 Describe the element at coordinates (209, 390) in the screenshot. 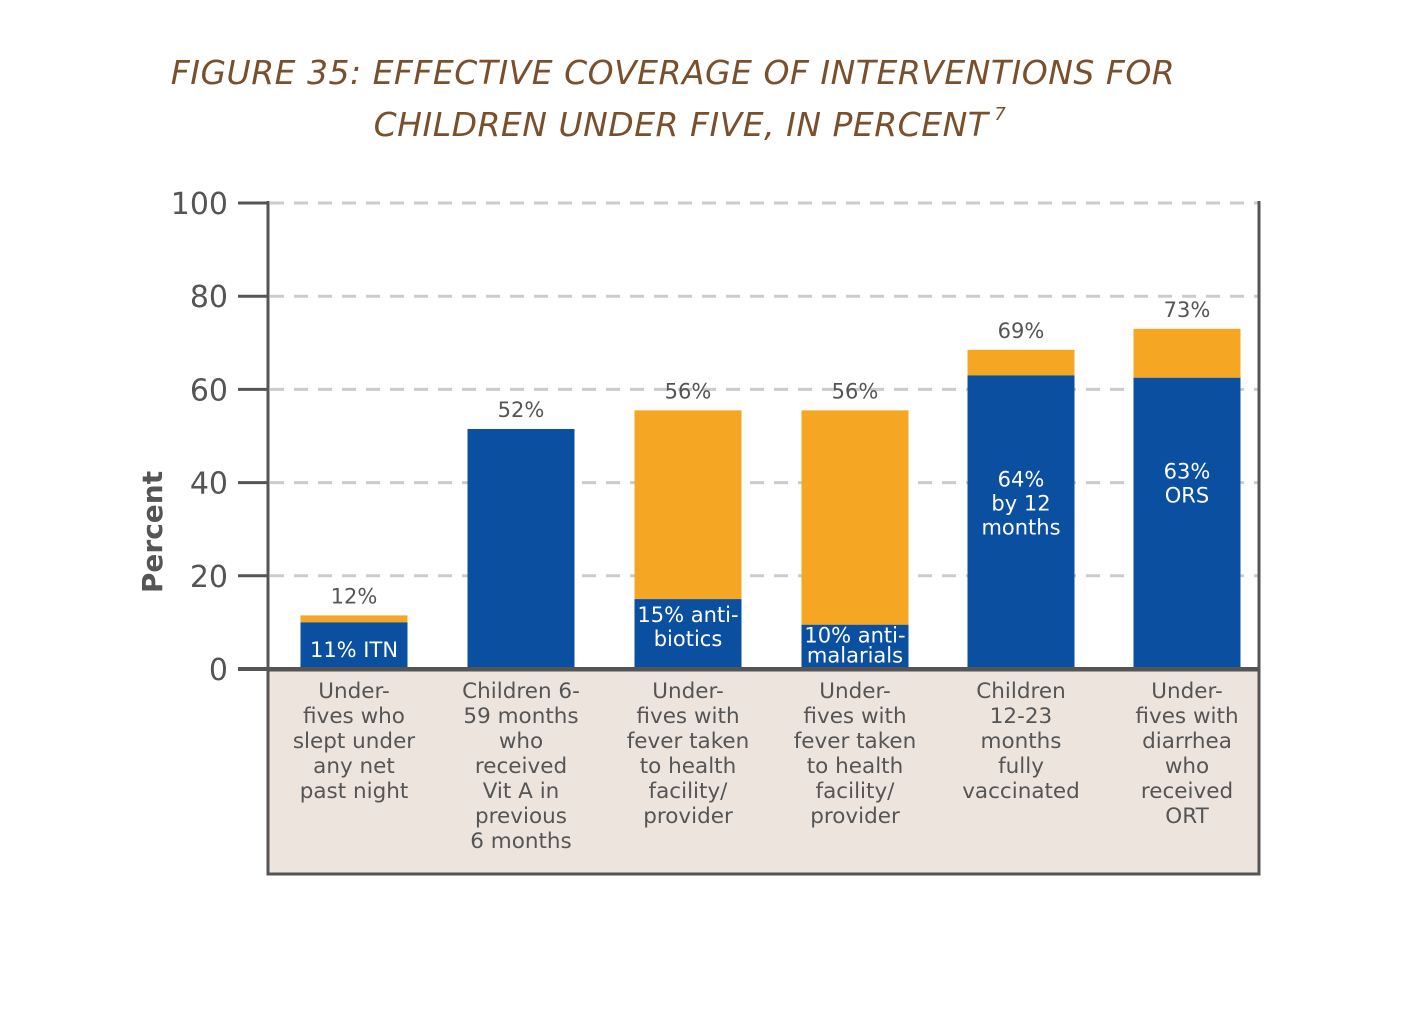

I see `y-tick-label: 60` at that location.